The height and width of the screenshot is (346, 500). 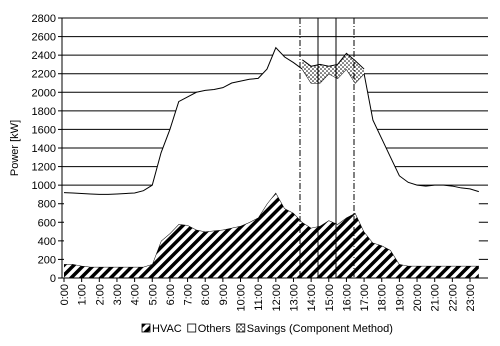 I want to click on x-tick-label: 2:00, so click(x=100, y=294).